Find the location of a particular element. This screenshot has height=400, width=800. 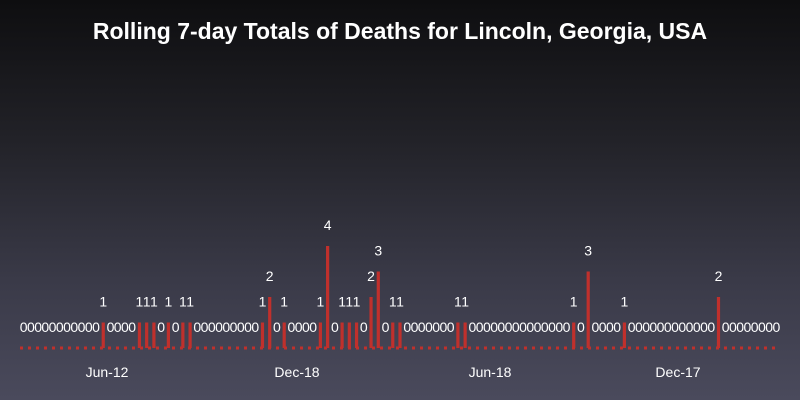

x-tick-label: Jun-12 is located at coordinates (107, 372).